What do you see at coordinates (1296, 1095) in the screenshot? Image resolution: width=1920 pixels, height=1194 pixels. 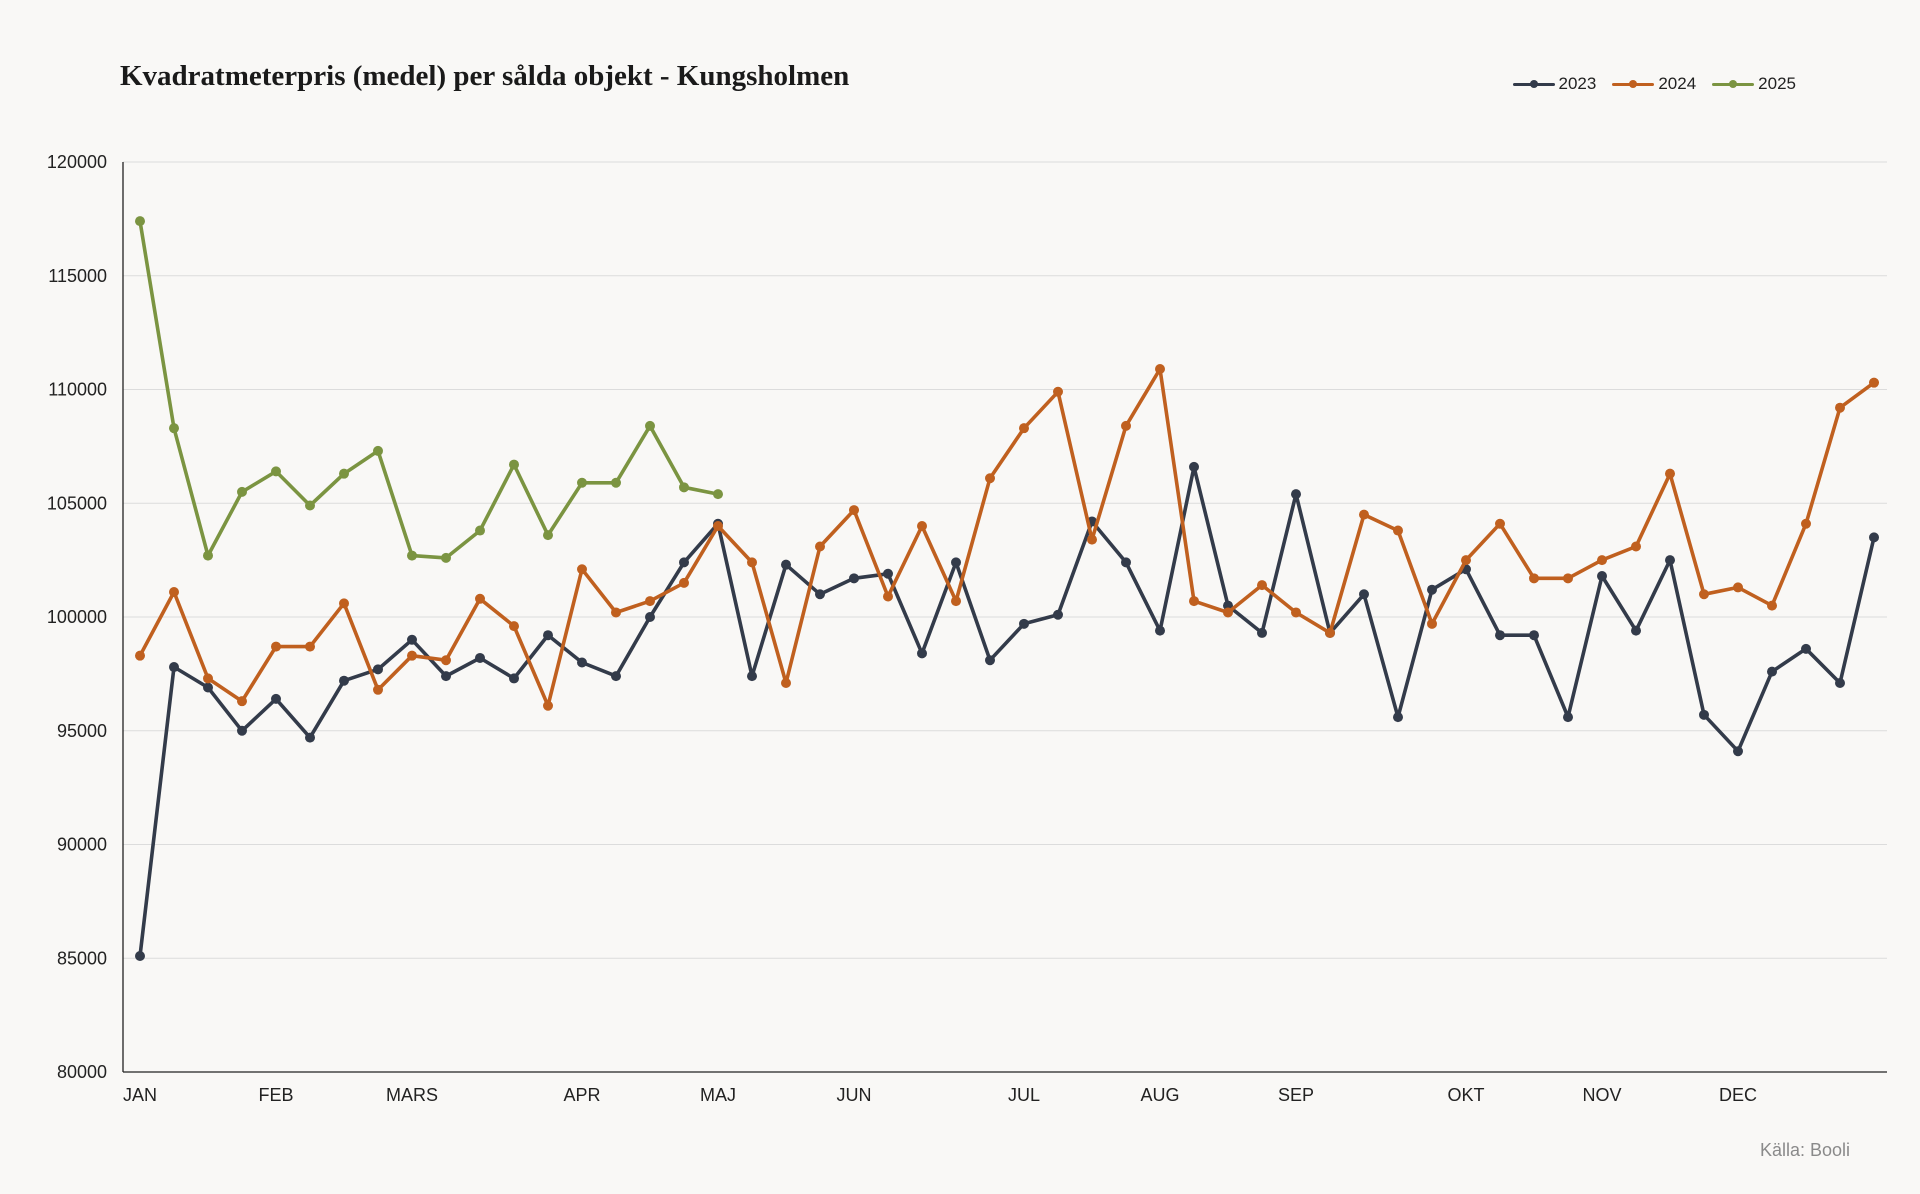 I see `x-tick-label: SEP` at bounding box center [1296, 1095].